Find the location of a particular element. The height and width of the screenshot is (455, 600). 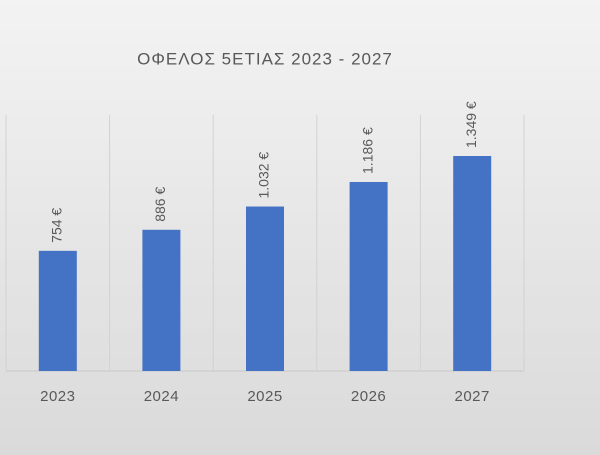

x-tick-label: 2027 is located at coordinates (472, 396).